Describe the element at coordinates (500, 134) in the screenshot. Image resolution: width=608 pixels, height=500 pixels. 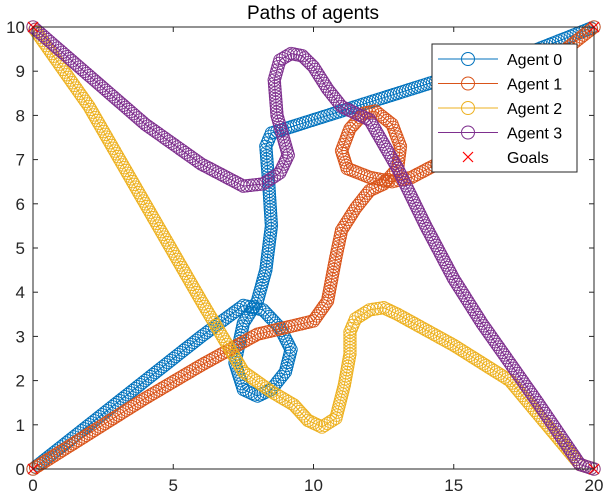
I see `legend-item: Agent 3` at that location.